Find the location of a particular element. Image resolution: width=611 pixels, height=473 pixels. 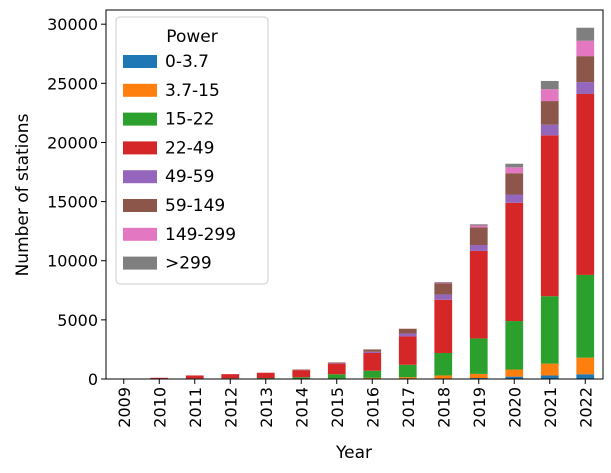

x-tick-label: 2018 is located at coordinates (443, 407).